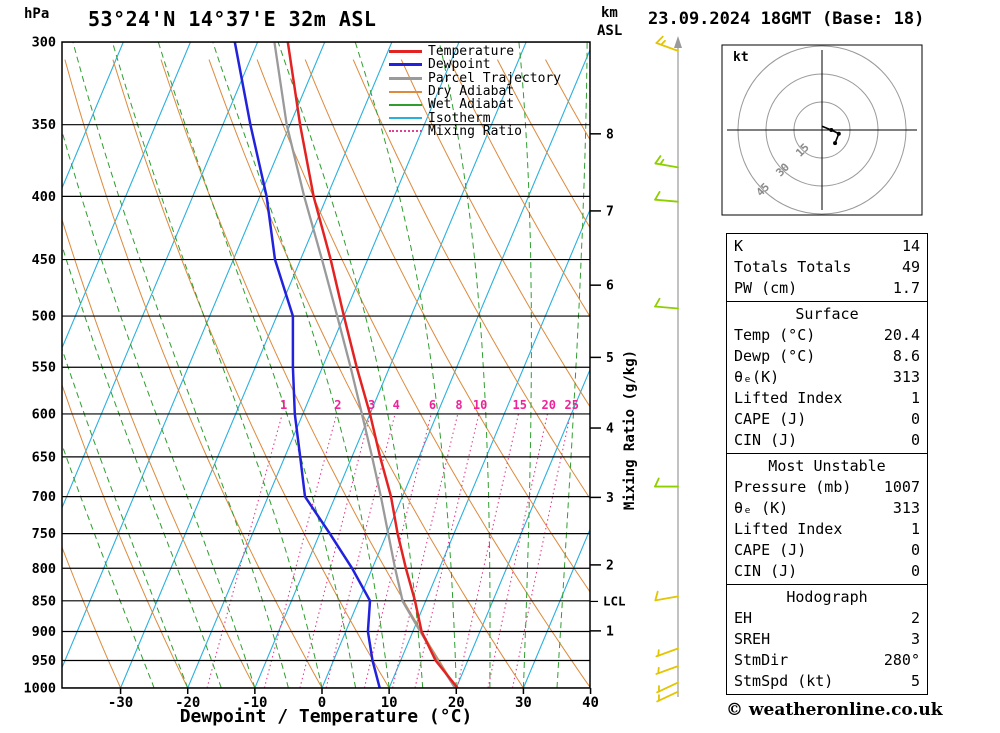  I want to click on row-label: Lifted Index, so click(788, 529).